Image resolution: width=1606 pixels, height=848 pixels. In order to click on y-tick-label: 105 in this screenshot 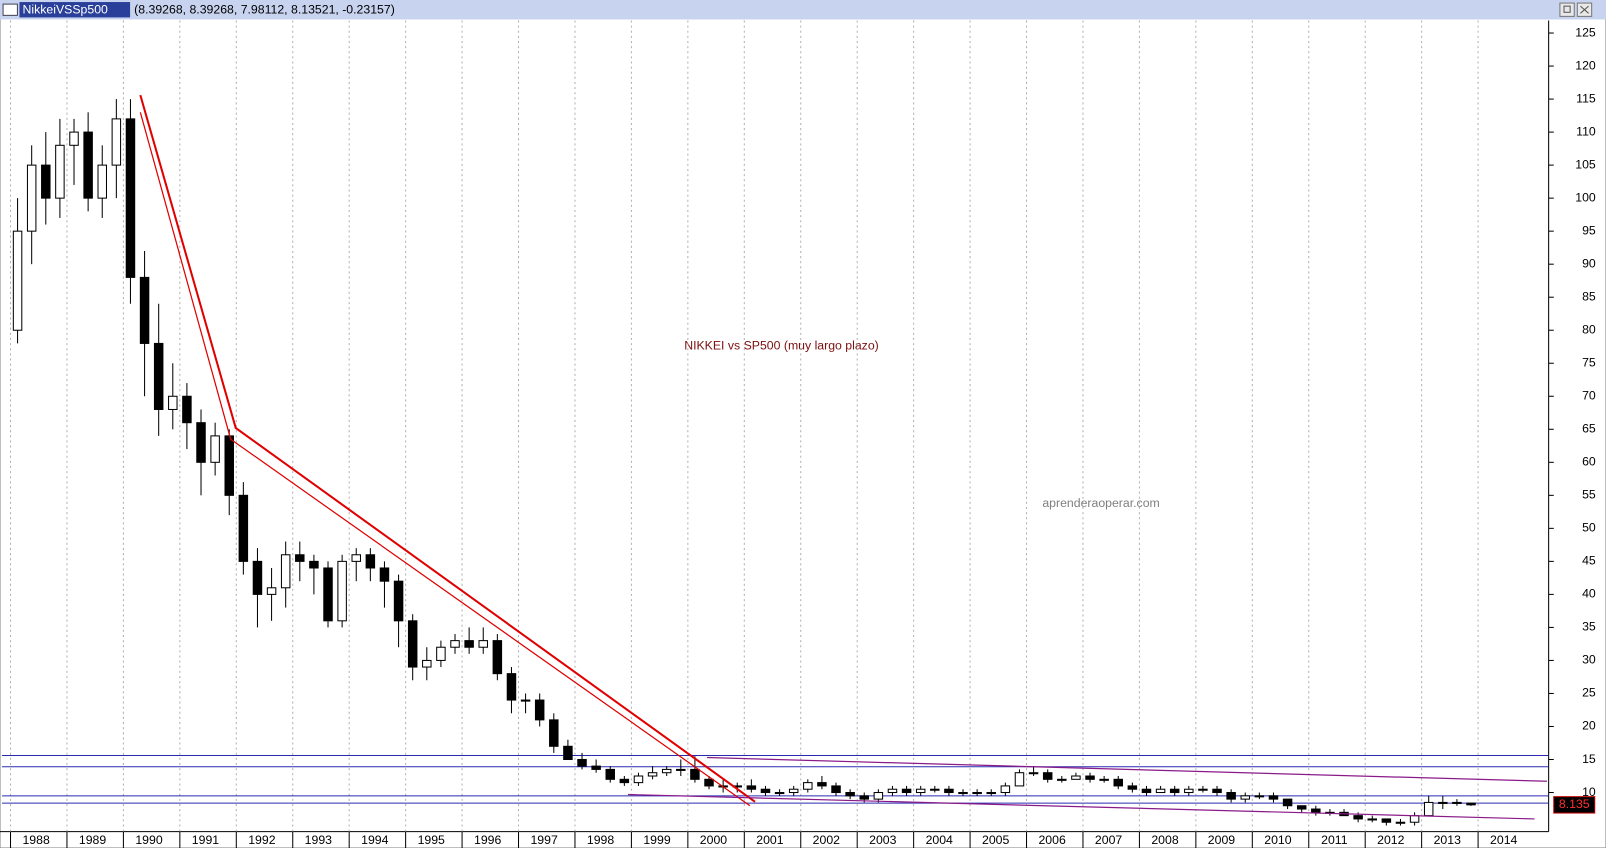, I will do `click(1585, 164)`.